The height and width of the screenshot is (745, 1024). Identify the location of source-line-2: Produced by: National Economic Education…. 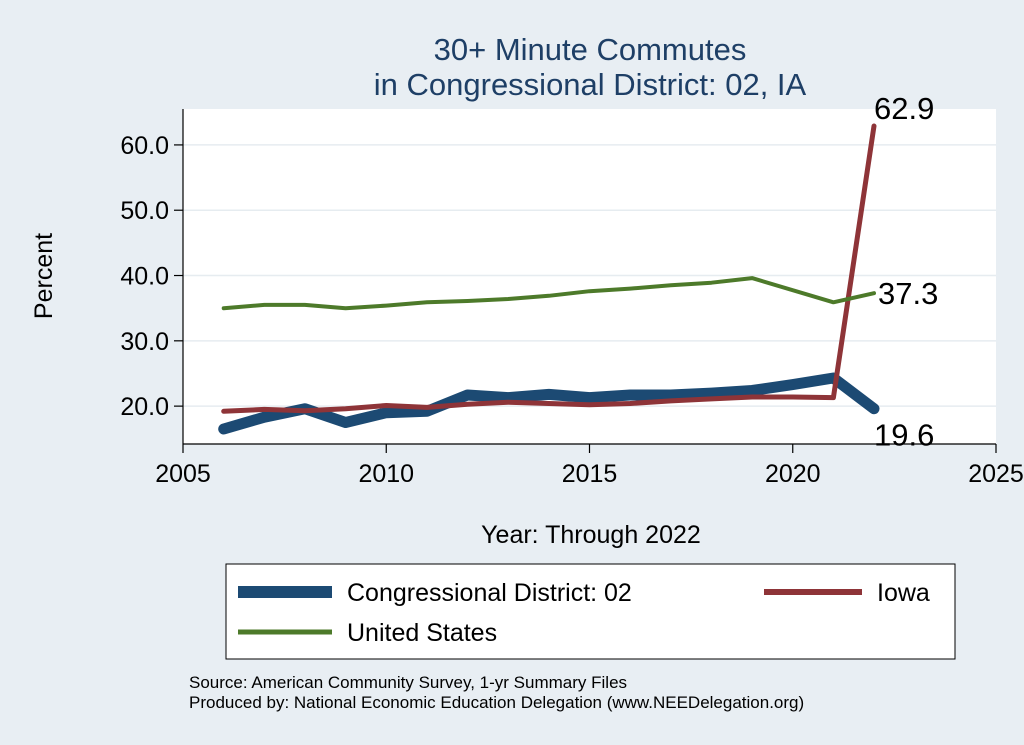
(496, 702).